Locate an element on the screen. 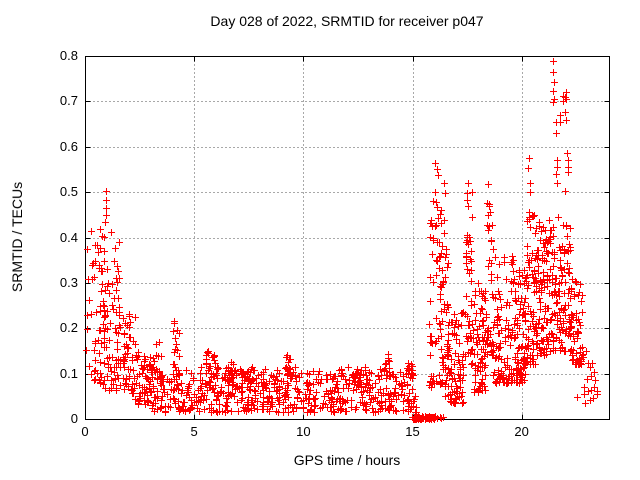 Image resolution: width=640 pixels, height=480 pixels. x-tick-label: 5 is located at coordinates (194, 431).